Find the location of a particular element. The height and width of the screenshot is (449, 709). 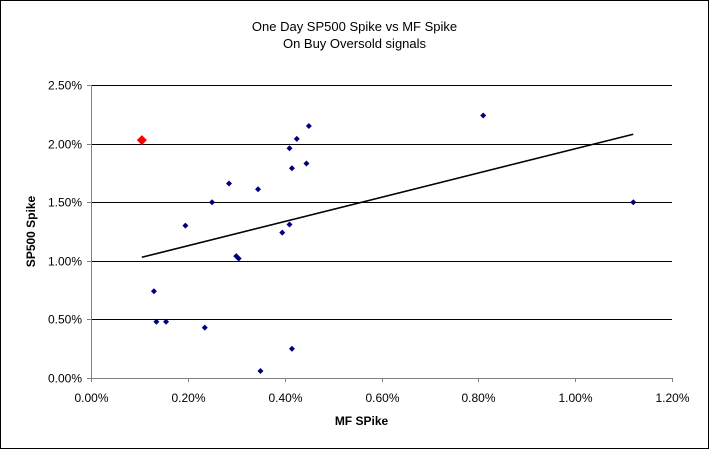

x-tick-label: 0.60% is located at coordinates (382, 398).